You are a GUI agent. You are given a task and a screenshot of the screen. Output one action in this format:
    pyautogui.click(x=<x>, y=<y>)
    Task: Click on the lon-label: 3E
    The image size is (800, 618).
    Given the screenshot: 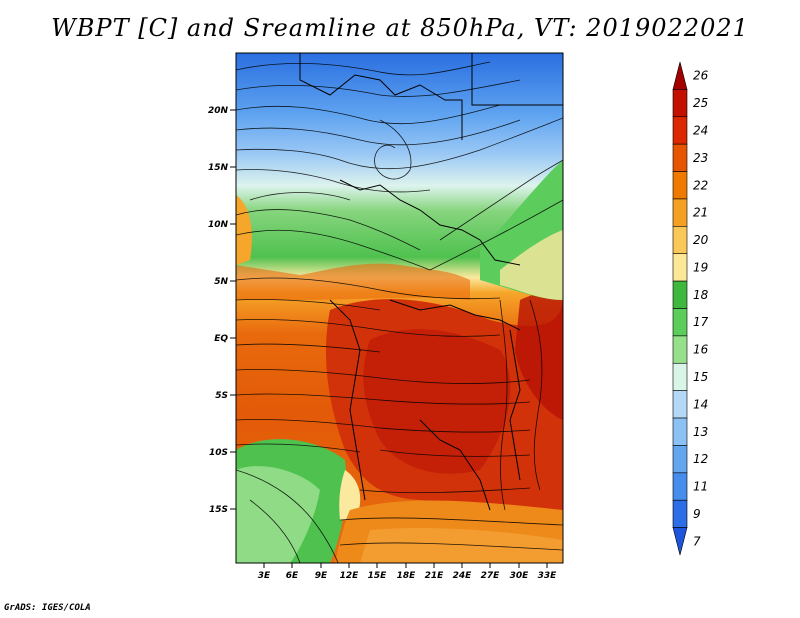 What is the action you would take?
    pyautogui.click(x=264, y=576)
    